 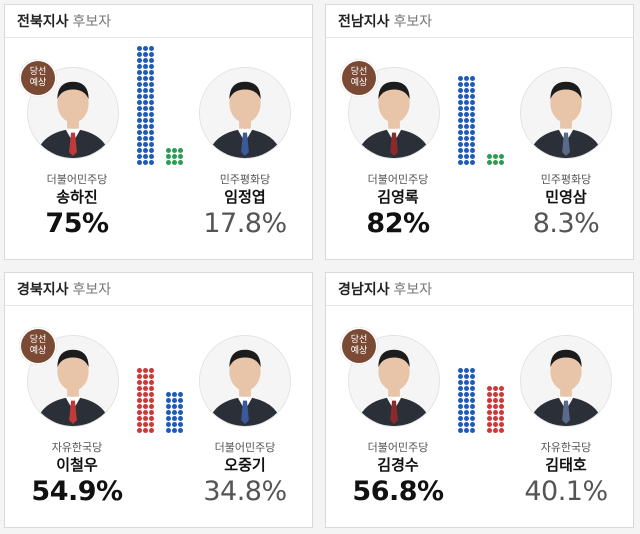 I want to click on winner-name: 송하진, so click(x=77, y=197).